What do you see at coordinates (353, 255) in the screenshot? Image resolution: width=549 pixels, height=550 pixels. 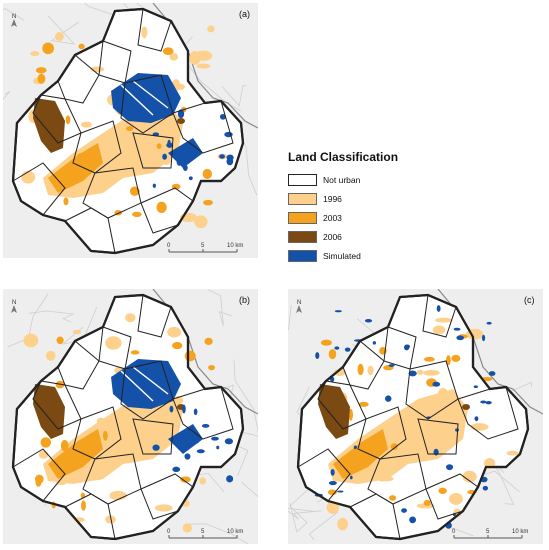 I see `legend-item-simulated: Simulated` at bounding box center [353, 255].